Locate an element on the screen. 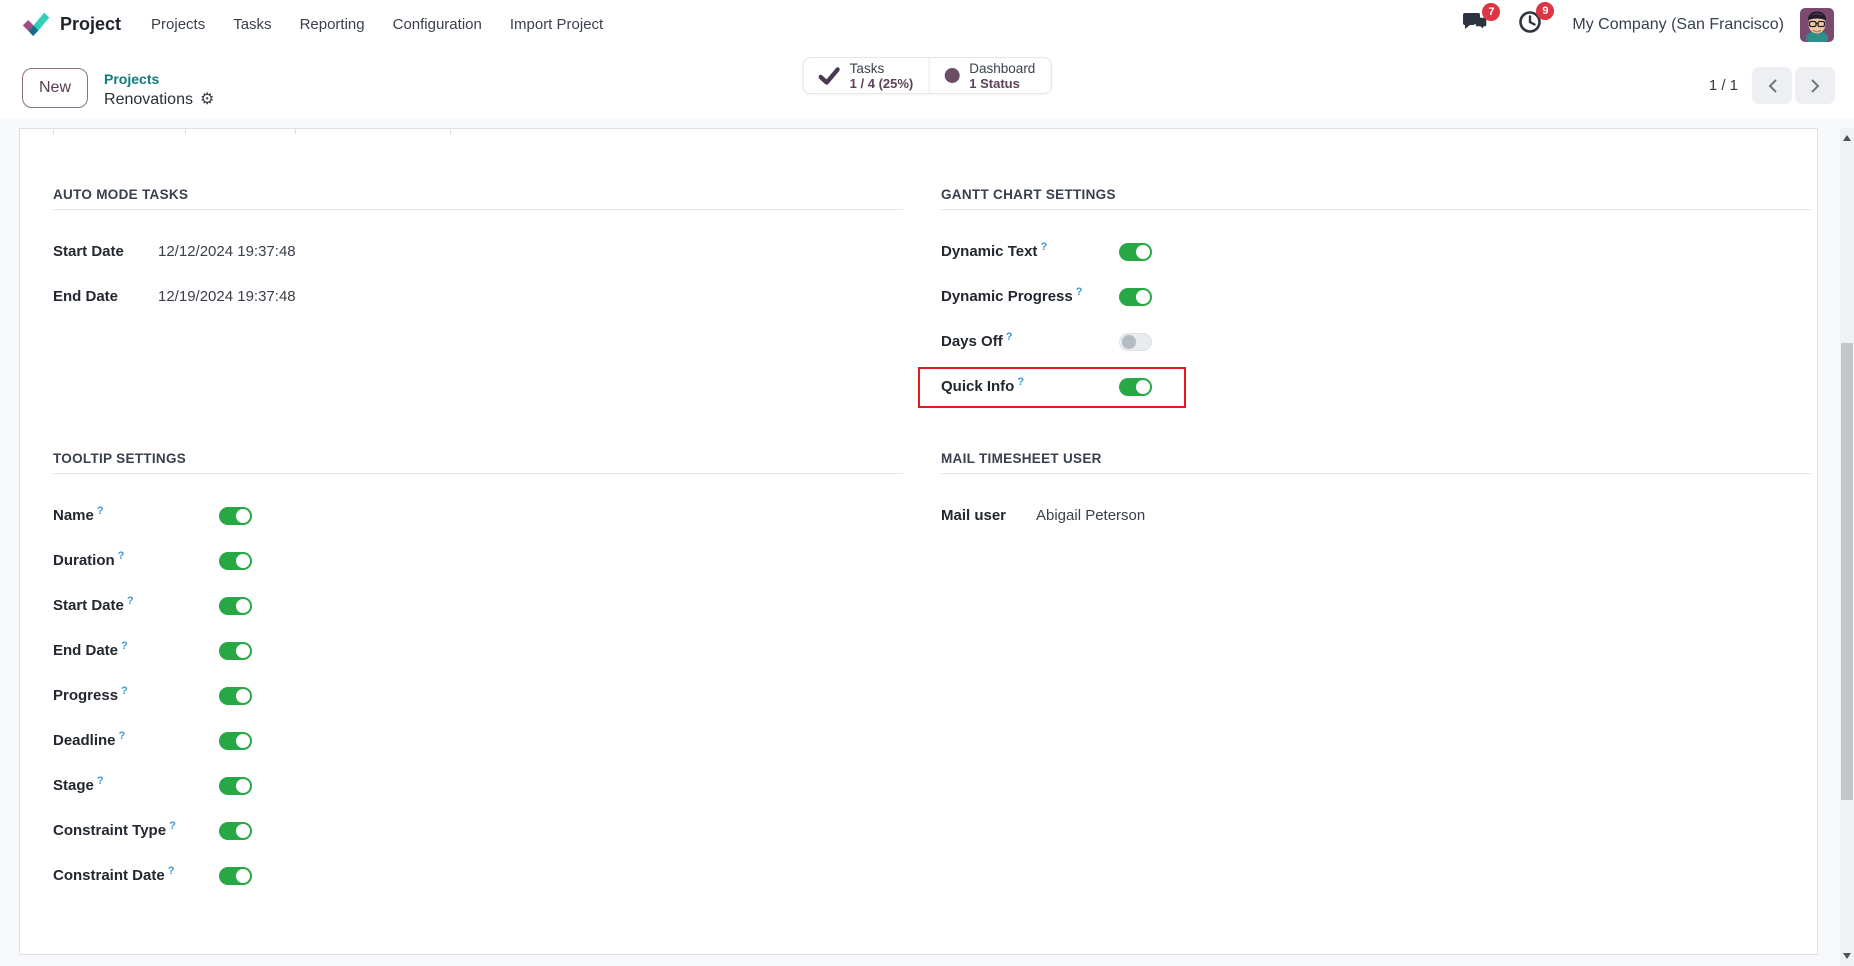 The image size is (1854, 966). toggle-dynamic-progress-switch is located at coordinates (1135, 296).